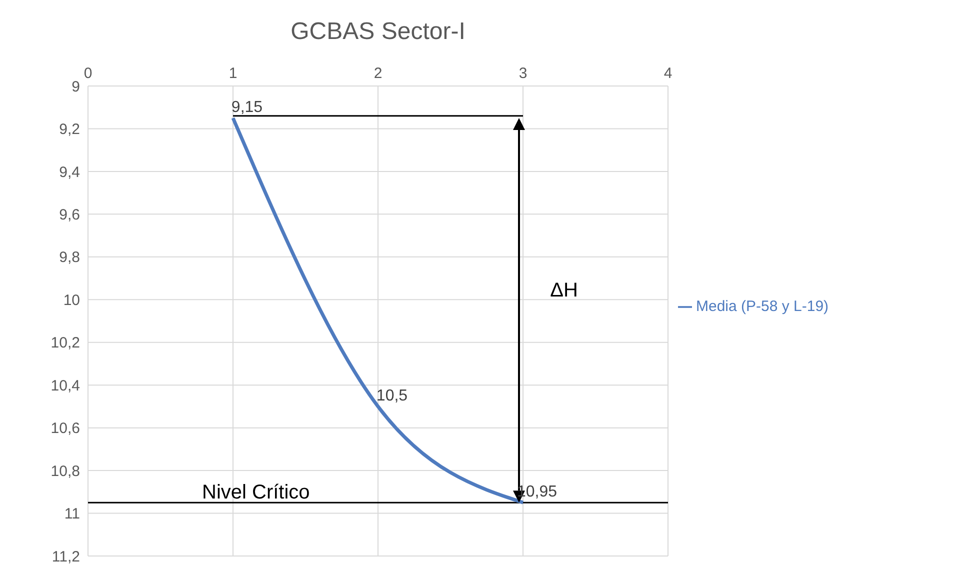  What do you see at coordinates (247, 107) in the screenshot?
I see `data-label: 9,15` at bounding box center [247, 107].